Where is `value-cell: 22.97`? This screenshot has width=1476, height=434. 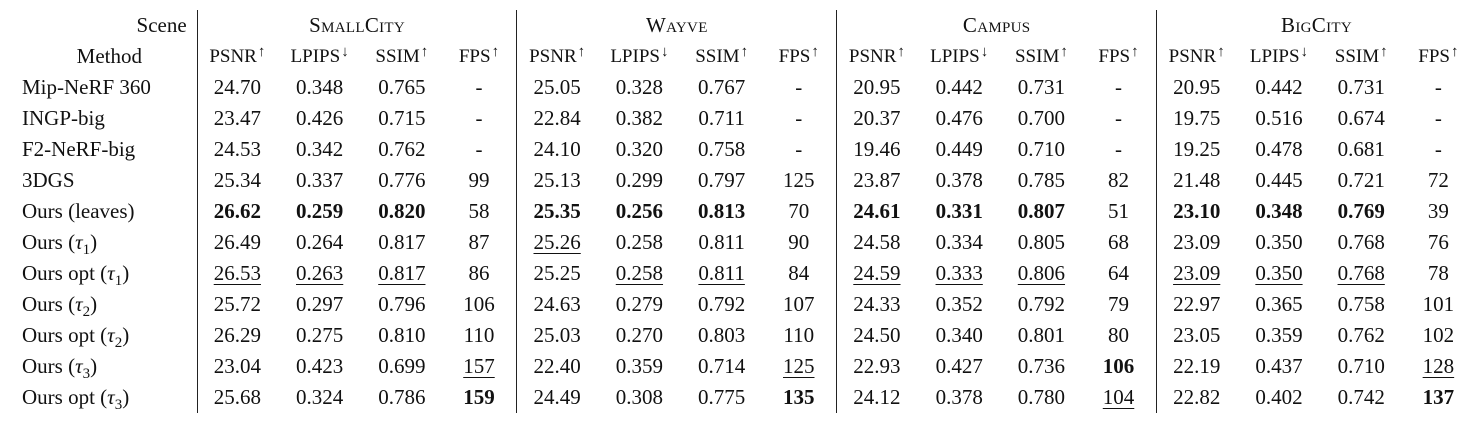 value-cell: 22.97 is located at coordinates (1196, 304).